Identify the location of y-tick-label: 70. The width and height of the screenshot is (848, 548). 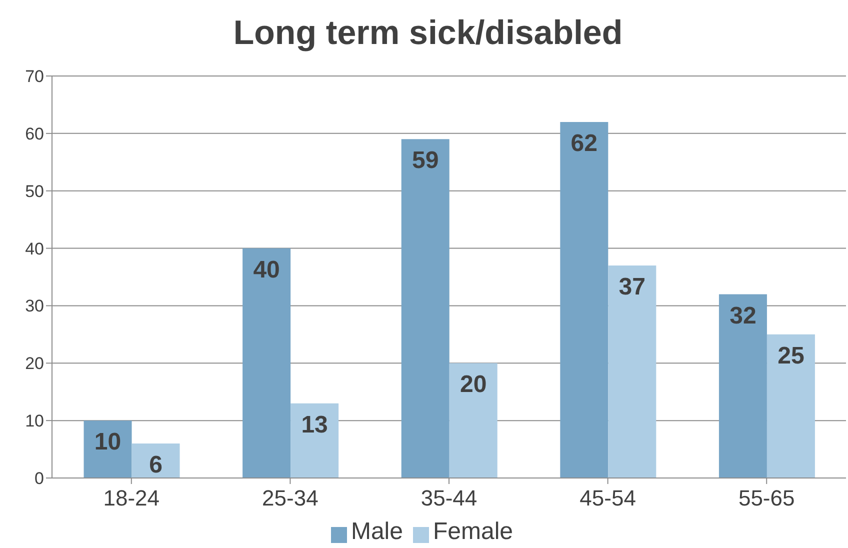
(34, 76).